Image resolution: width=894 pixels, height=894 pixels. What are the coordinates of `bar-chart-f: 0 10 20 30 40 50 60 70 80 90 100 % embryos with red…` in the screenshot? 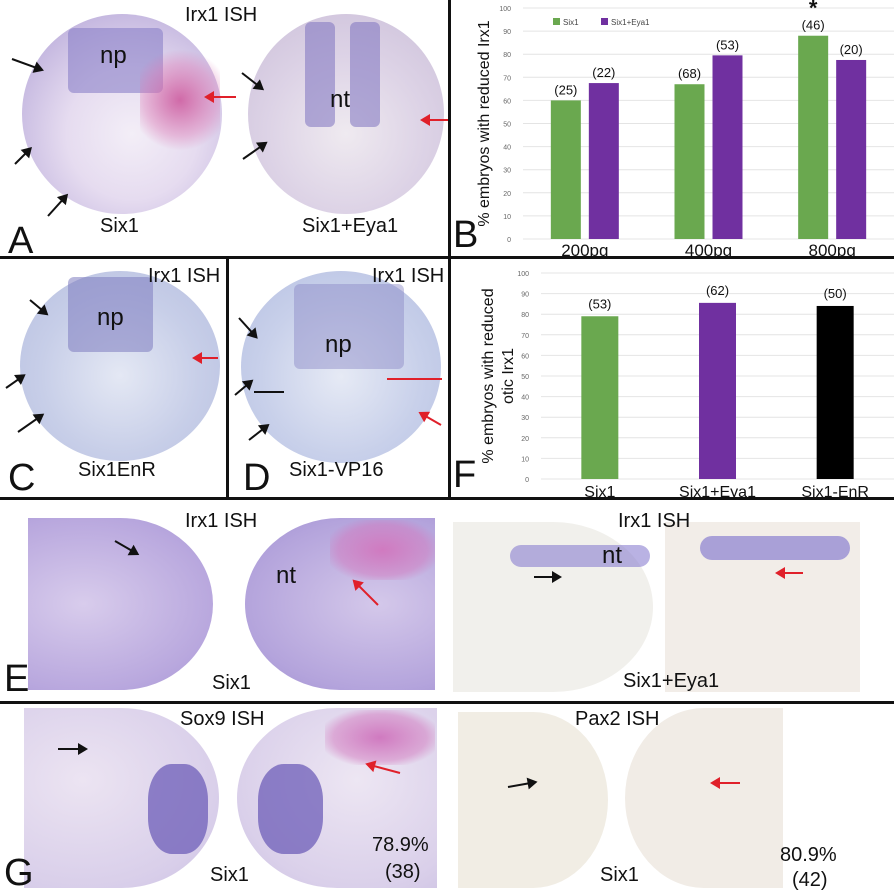 It's located at (673, 384).